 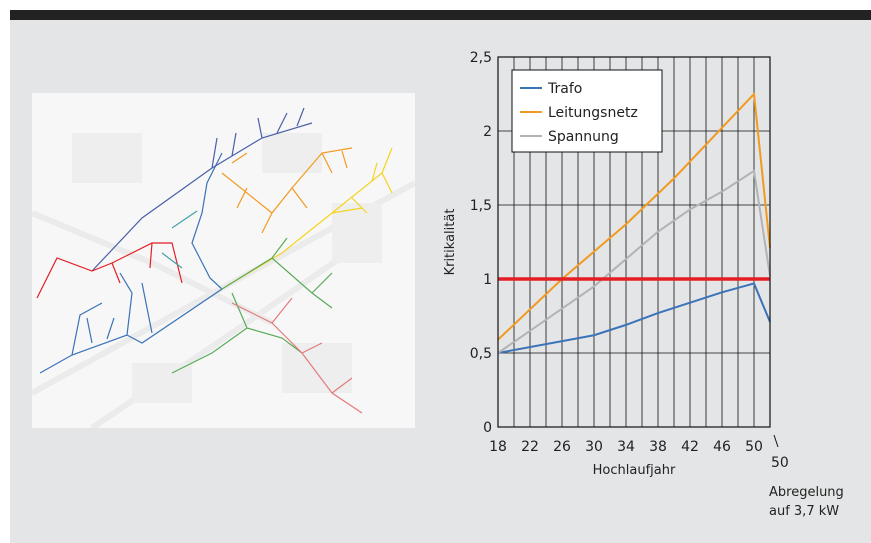 What do you see at coordinates (634, 470) in the screenshot?
I see `x-axis-label: Hochlaufjahr` at bounding box center [634, 470].